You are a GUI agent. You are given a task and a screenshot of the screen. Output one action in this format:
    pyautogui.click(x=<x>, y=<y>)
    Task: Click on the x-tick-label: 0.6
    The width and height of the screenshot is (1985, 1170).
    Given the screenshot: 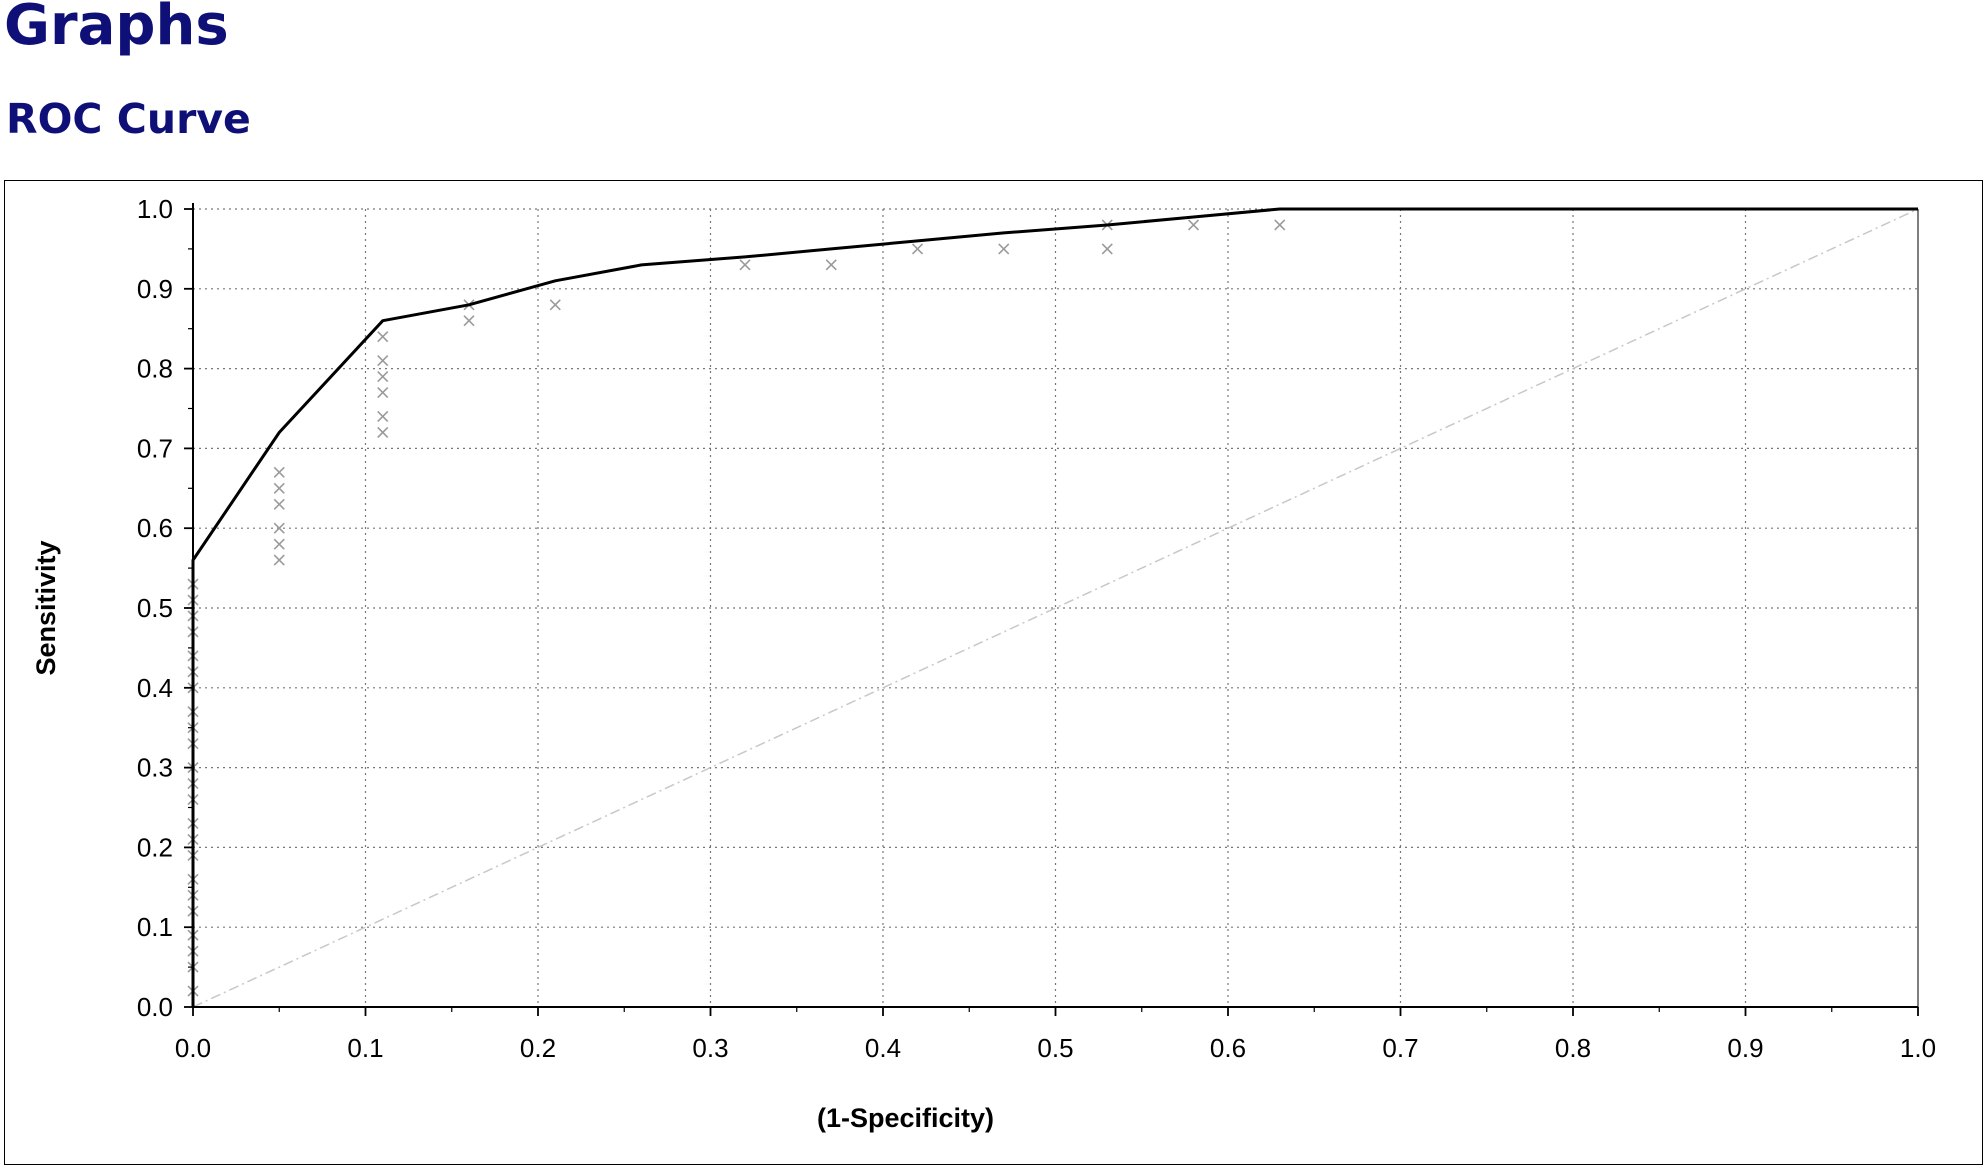 What is the action you would take?
    pyautogui.click(x=1228, y=1048)
    